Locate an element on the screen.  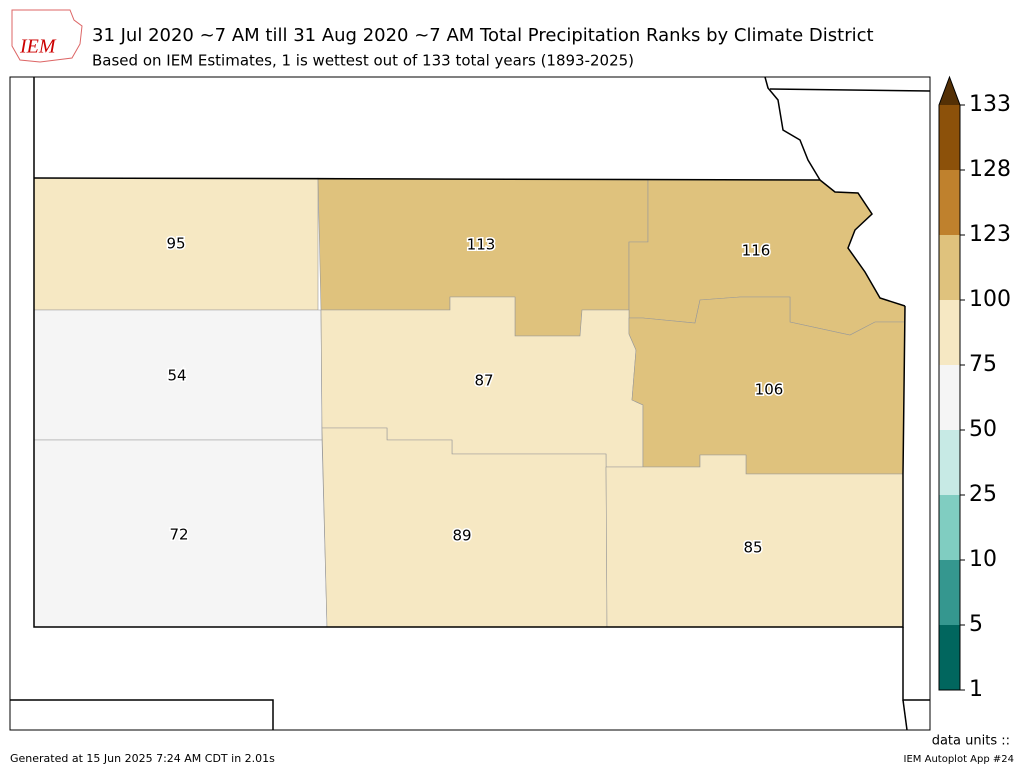
units-label: data units :: is located at coordinates (971, 741).